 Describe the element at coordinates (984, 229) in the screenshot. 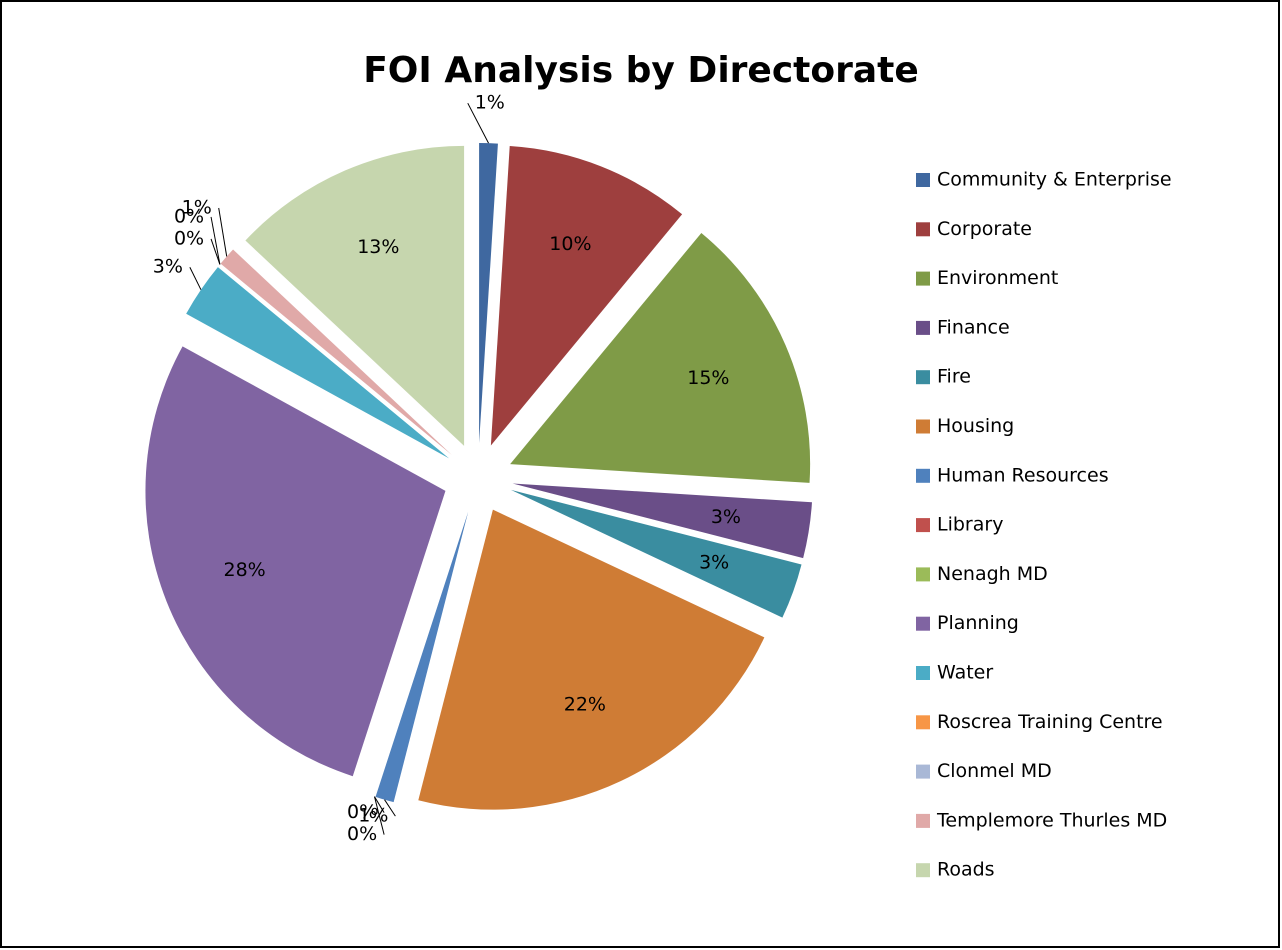

I see `legend-label: Corporate` at that location.